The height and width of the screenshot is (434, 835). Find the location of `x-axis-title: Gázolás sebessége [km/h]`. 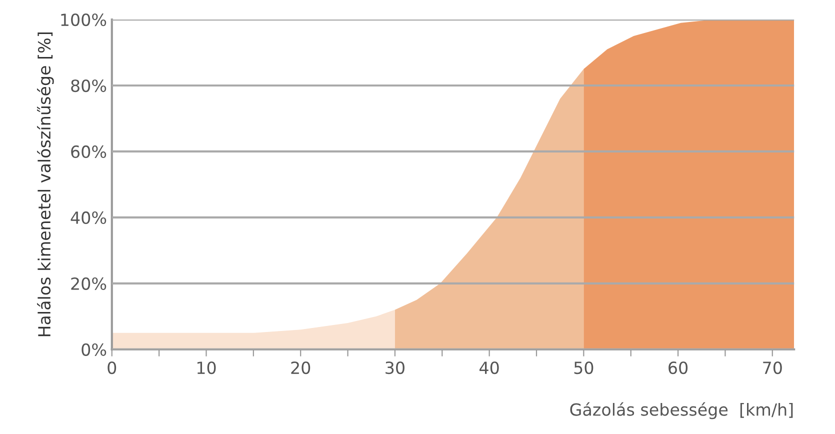

x-axis-title: Gázolás sebessége [km/h] is located at coordinates (681, 411).